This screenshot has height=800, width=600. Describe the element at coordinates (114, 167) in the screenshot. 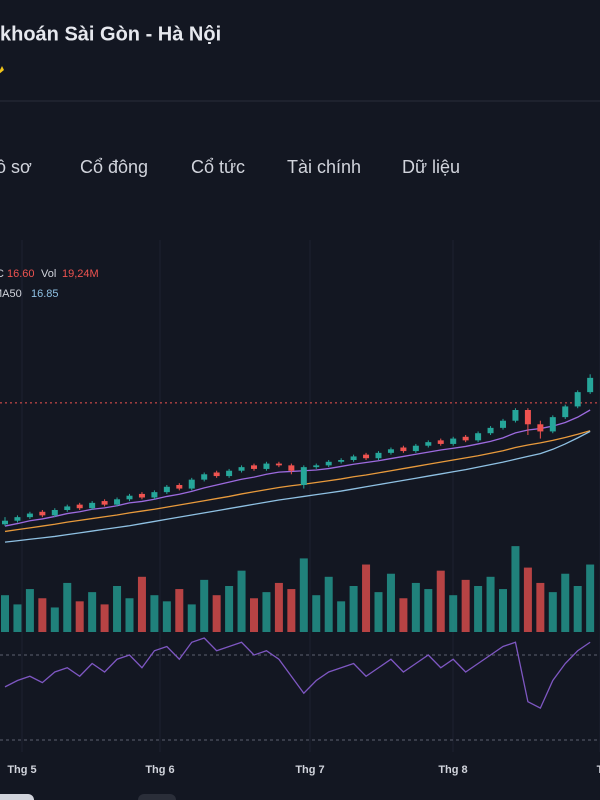

I see `tab: Cổ đông` at that location.